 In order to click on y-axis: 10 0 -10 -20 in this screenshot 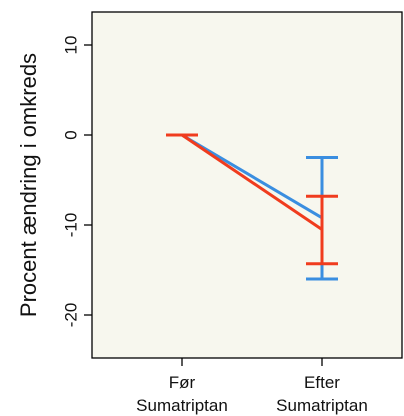, I will do `click(76, 182)`.